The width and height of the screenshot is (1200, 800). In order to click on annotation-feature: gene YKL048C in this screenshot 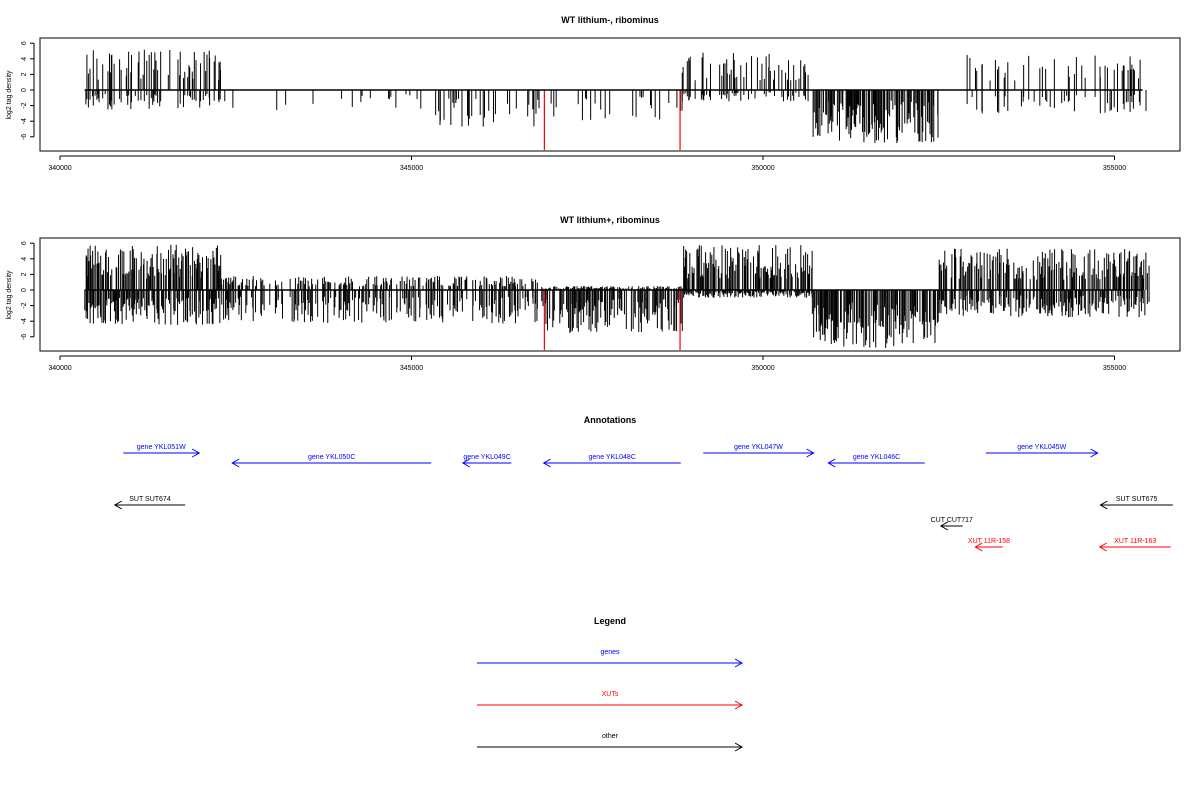, I will do `click(611, 461)`.